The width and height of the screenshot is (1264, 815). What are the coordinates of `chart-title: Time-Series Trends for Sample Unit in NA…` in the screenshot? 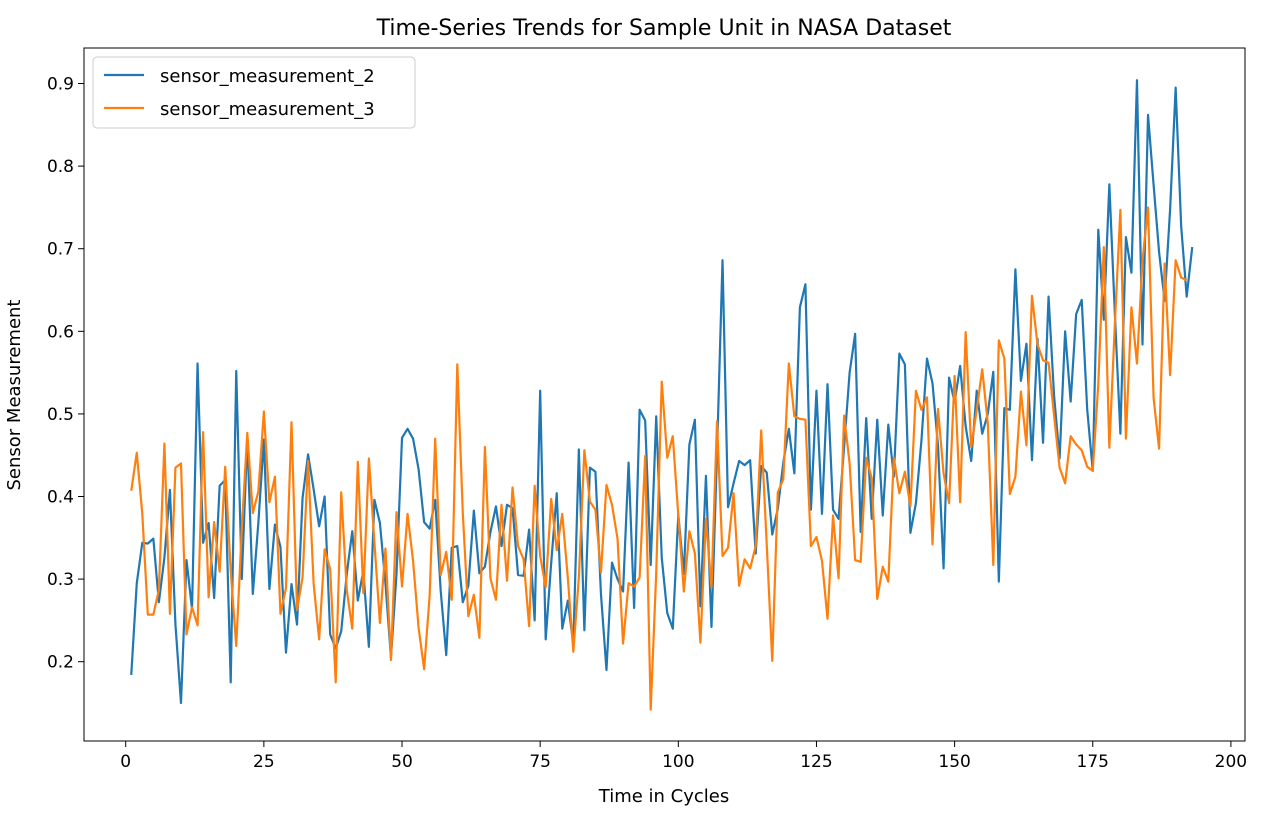 It's located at (664, 28).